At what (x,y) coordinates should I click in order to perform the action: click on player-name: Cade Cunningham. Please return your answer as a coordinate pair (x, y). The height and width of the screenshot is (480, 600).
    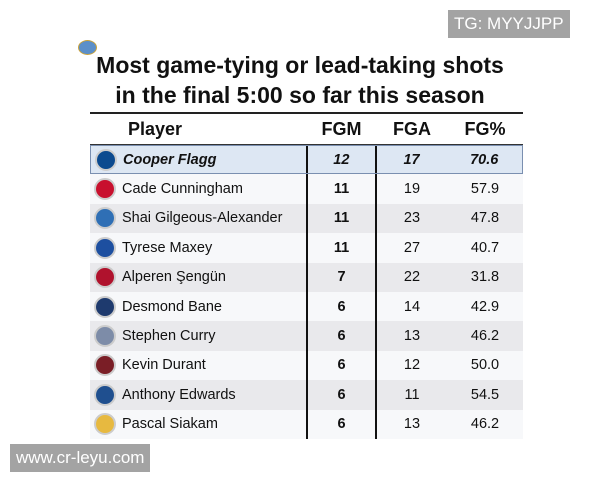
    Looking at the image, I should click on (182, 189).